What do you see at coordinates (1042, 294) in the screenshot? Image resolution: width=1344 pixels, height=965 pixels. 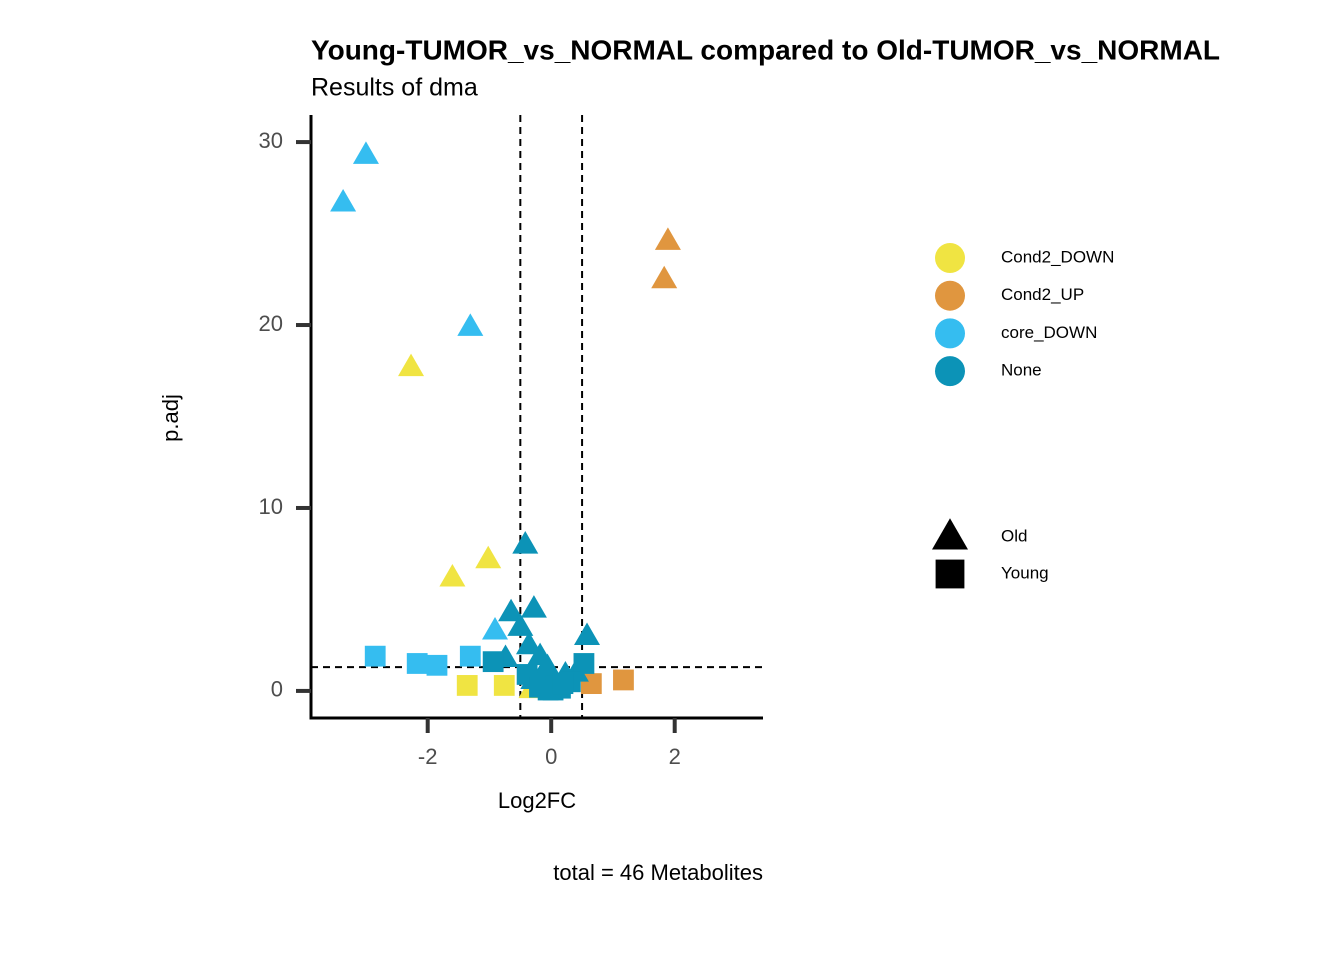 I see `legend-label: Cond2_UP` at bounding box center [1042, 294].